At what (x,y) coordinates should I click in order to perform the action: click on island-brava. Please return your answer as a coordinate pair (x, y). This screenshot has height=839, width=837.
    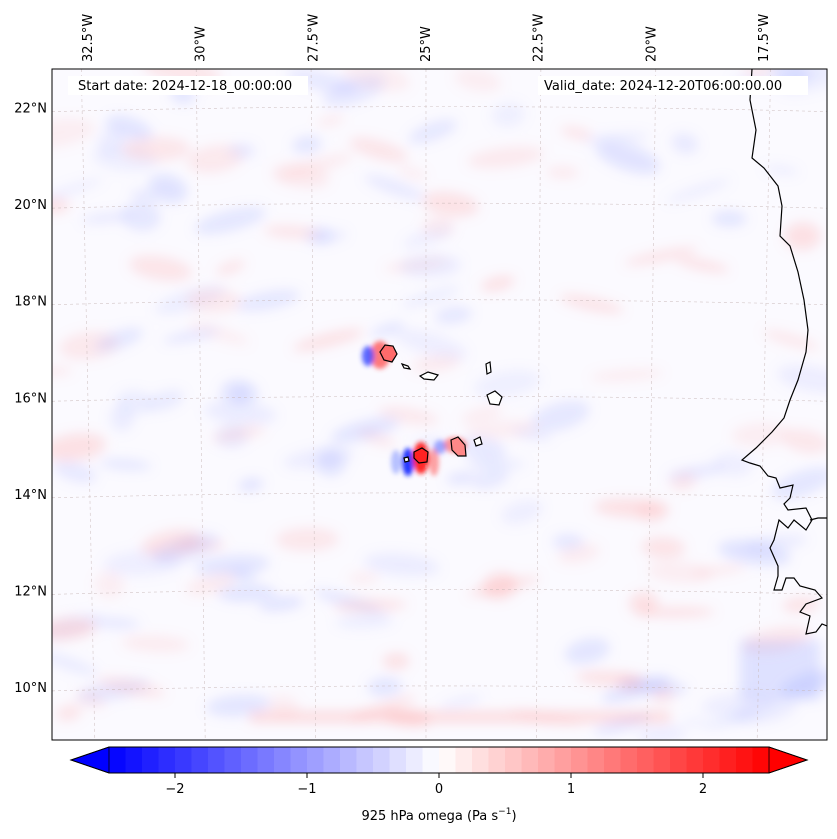
    Looking at the image, I should click on (406, 459).